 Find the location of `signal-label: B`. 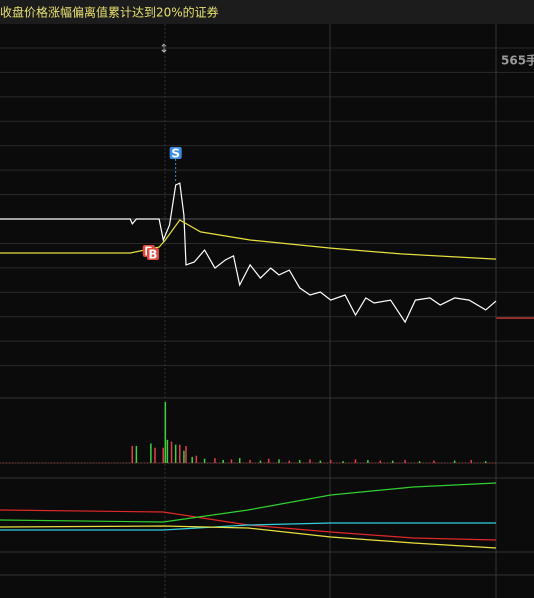

signal-label: B is located at coordinates (152, 255).